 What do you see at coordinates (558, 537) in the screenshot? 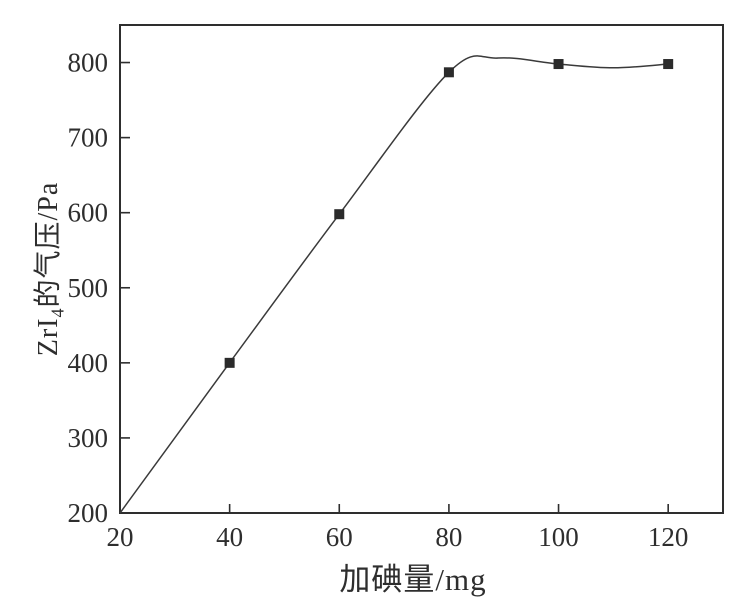
I see `x-tick-label: 100` at bounding box center [558, 537].